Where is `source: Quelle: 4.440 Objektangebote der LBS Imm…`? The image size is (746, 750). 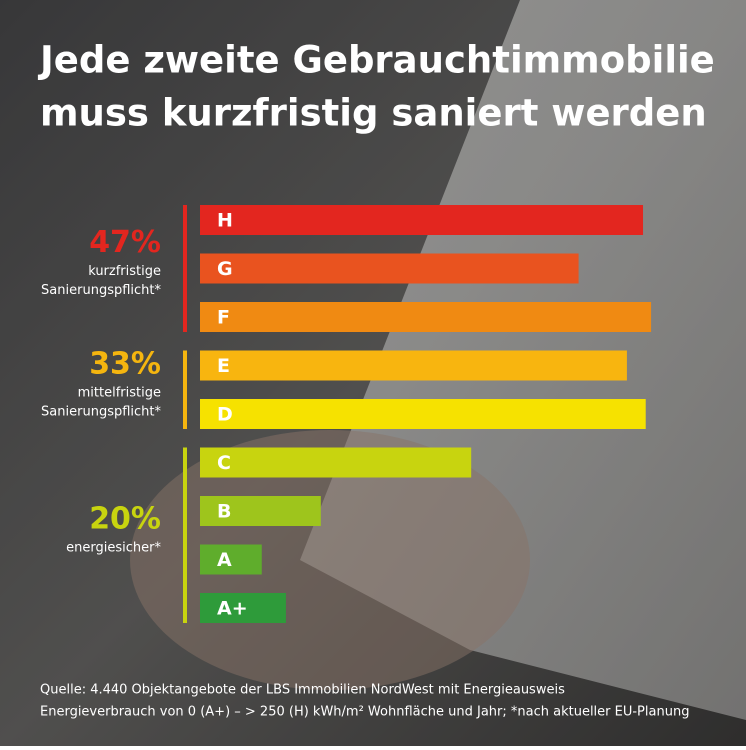
source: Quelle: 4.440 Objektangebote der LBS Imm… is located at coordinates (302, 690).